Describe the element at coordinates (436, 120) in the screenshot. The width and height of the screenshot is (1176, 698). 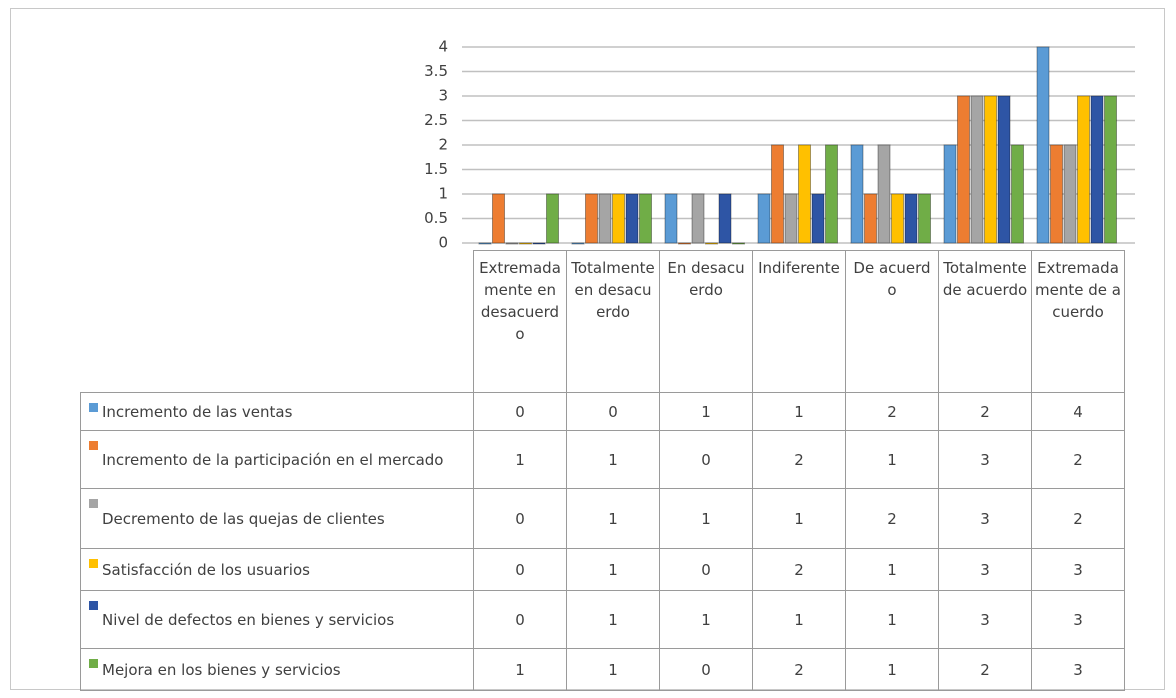
I see `y-tick-label: 2.5` at that location.